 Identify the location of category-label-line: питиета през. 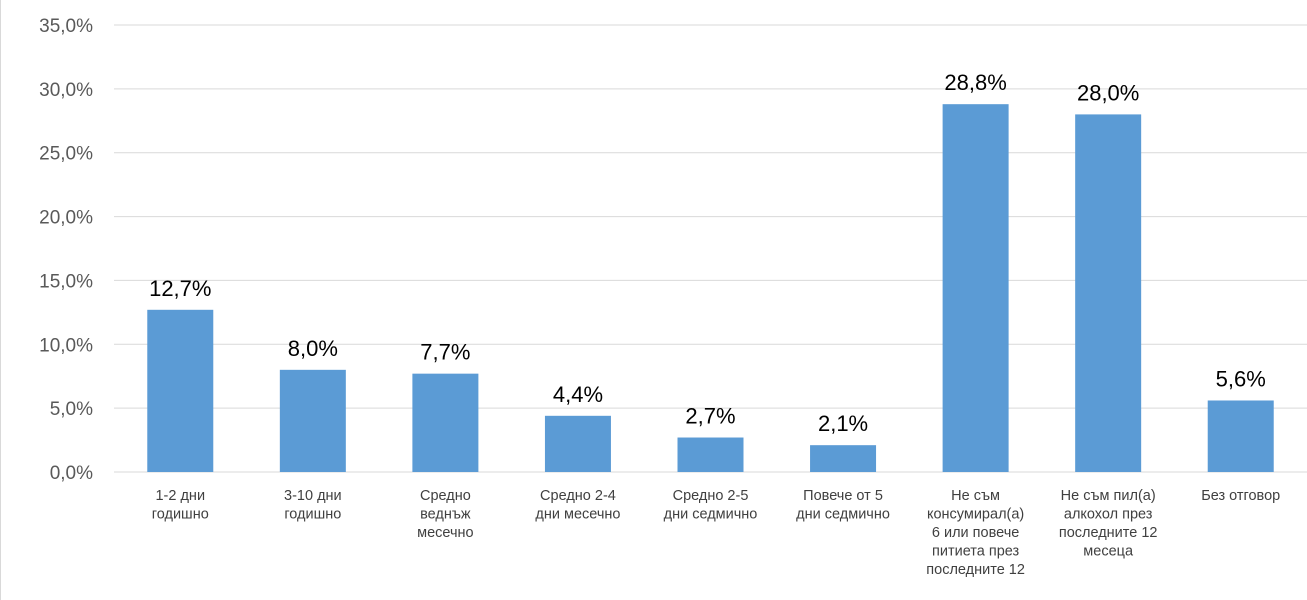
(976, 552).